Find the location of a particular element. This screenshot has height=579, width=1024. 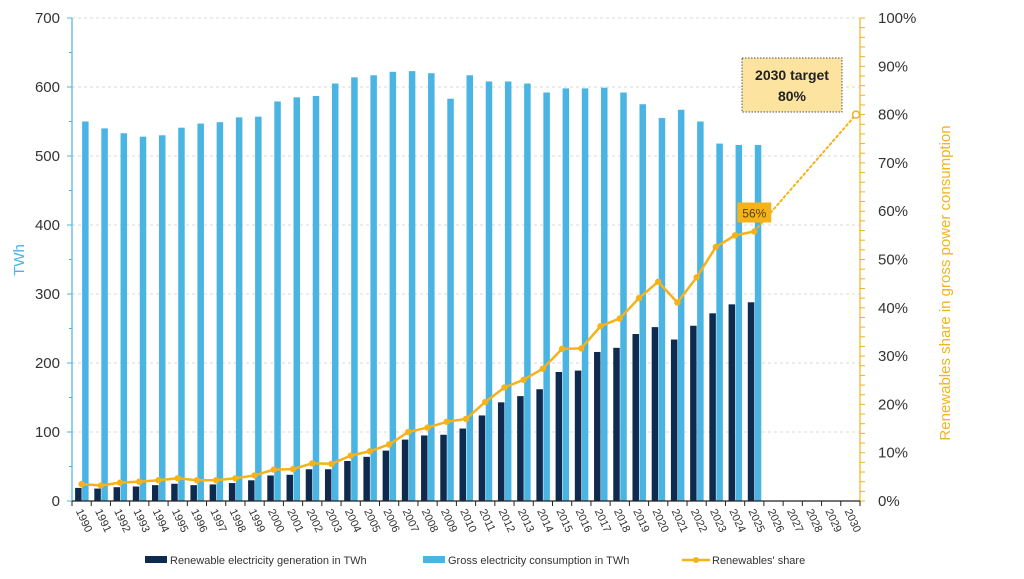

legend-label-gross: Gross electricity consumption in TWh is located at coordinates (538, 561).